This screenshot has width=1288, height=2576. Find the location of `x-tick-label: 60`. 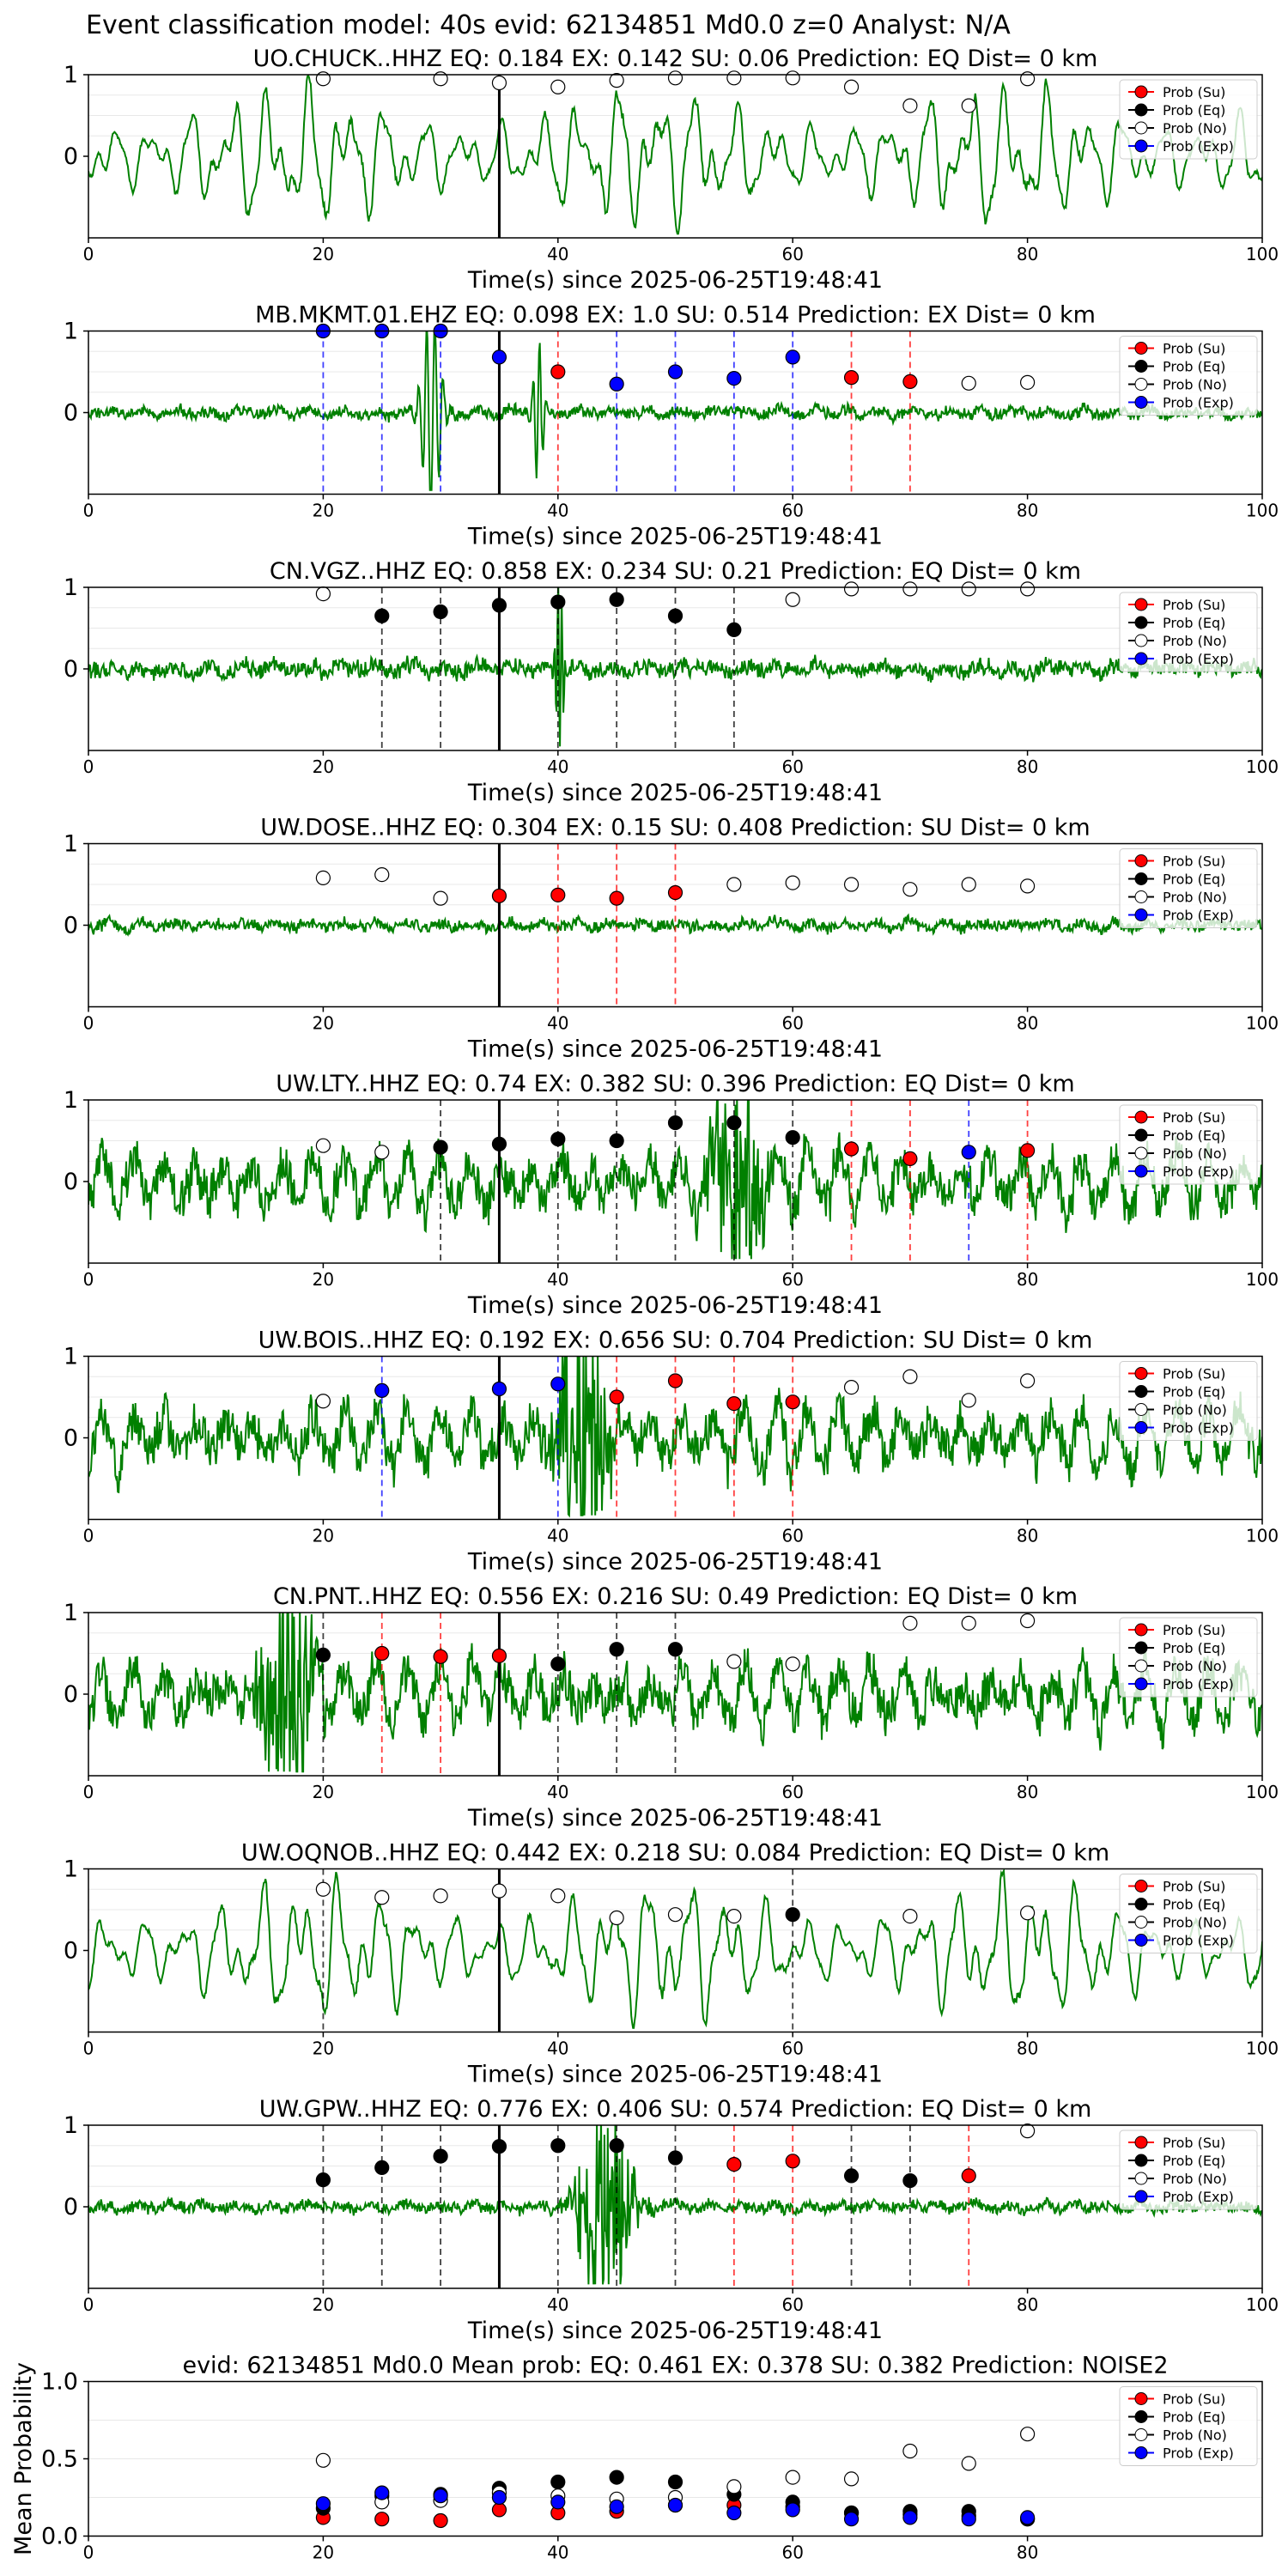

x-tick-label: 60 is located at coordinates (792, 2304).